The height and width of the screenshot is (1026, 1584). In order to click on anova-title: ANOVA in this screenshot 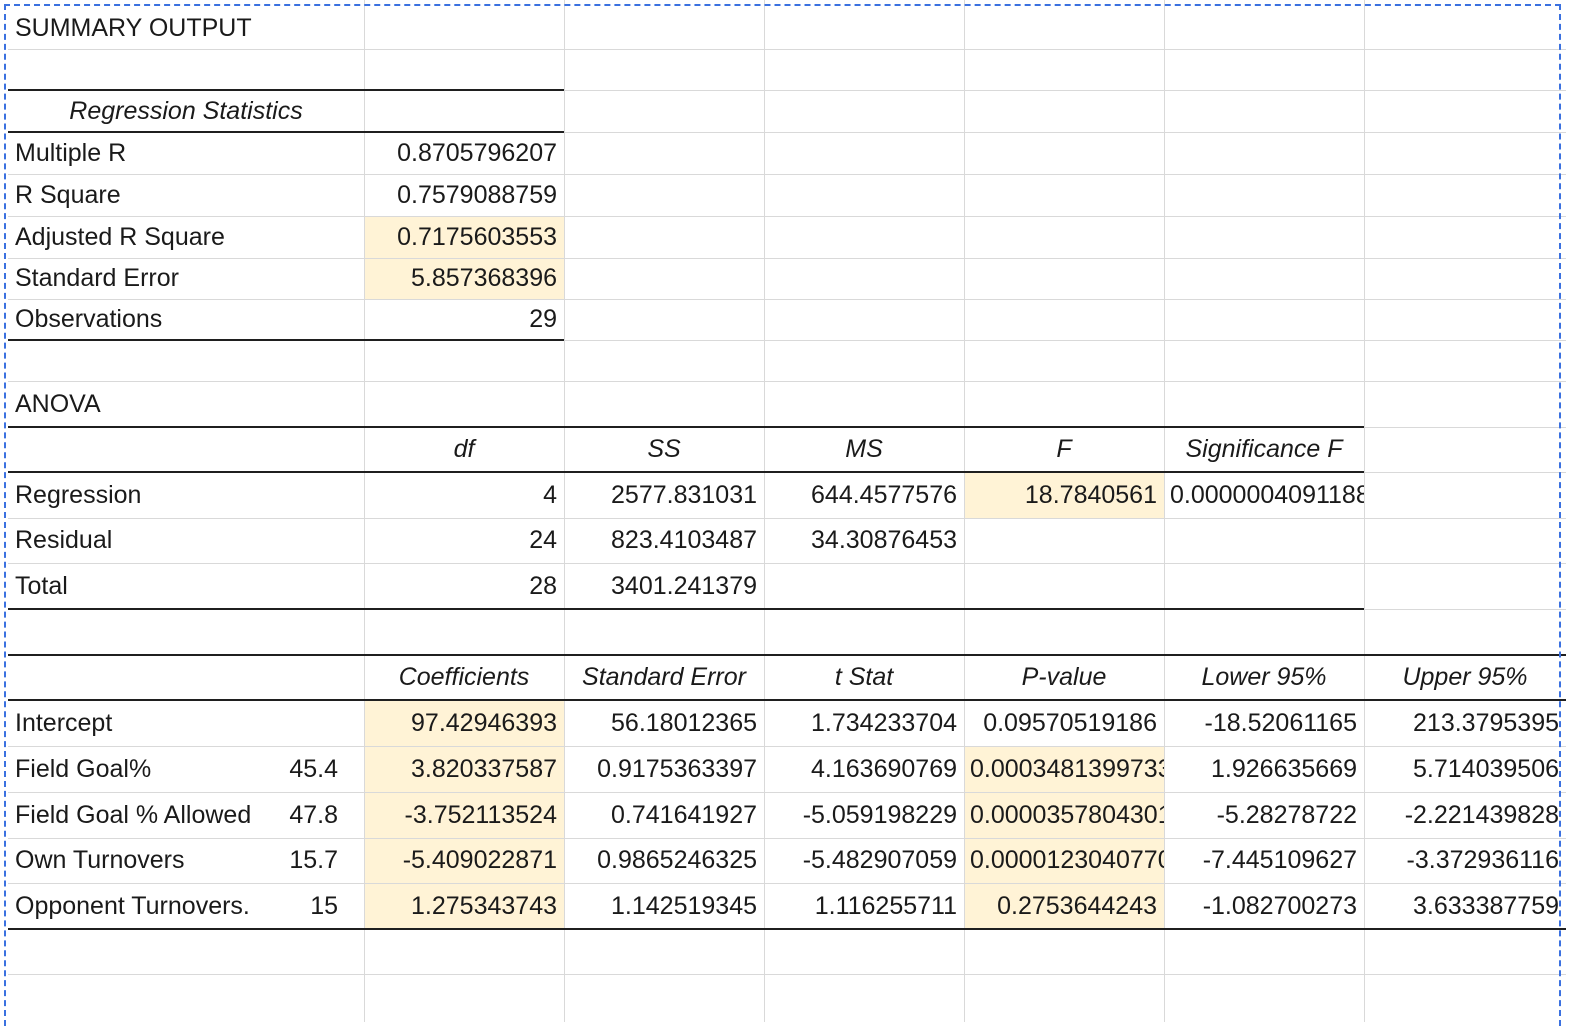, I will do `click(58, 403)`.